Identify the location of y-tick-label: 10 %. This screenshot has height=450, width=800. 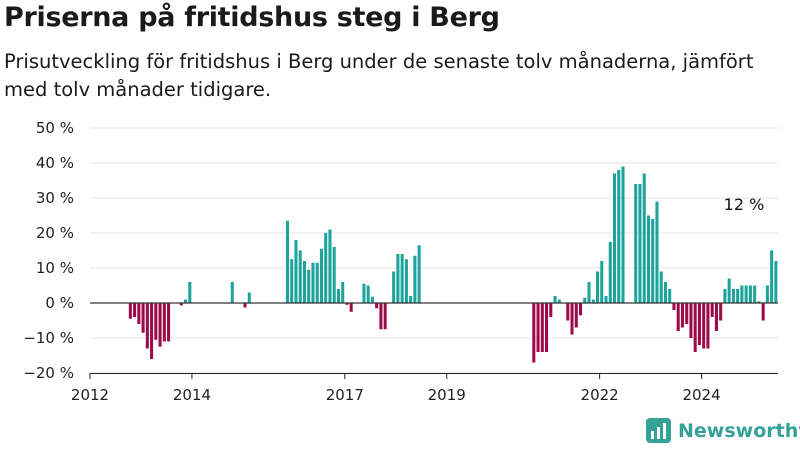
(55, 268).